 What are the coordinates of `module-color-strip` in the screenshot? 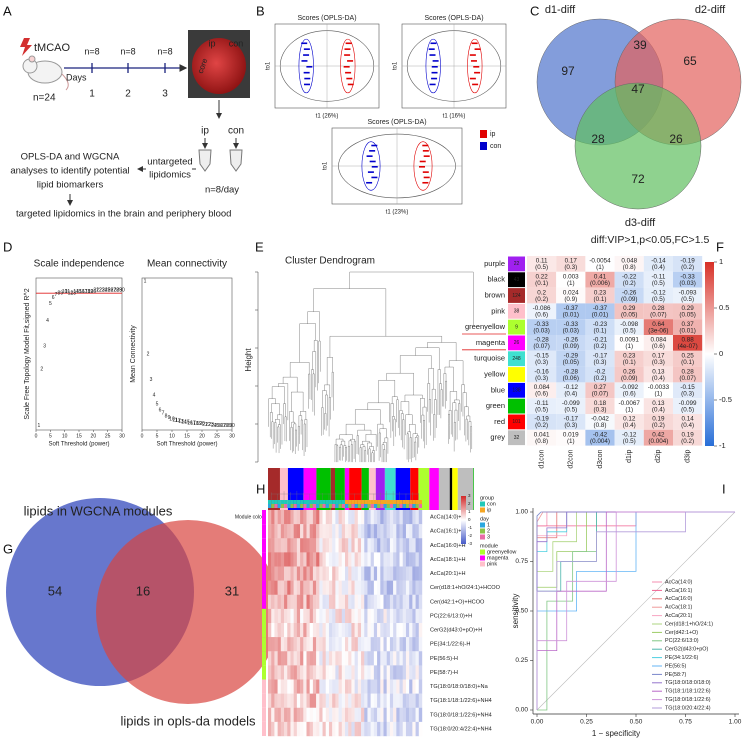 It's located at (372, 489).